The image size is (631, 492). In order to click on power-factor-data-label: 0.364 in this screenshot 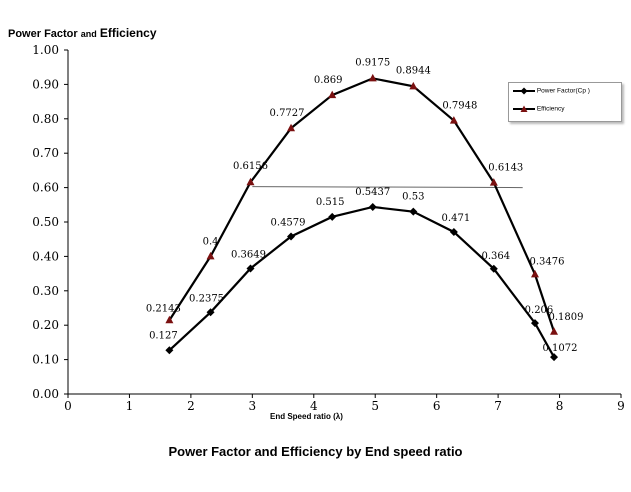, I will do `click(495, 256)`.